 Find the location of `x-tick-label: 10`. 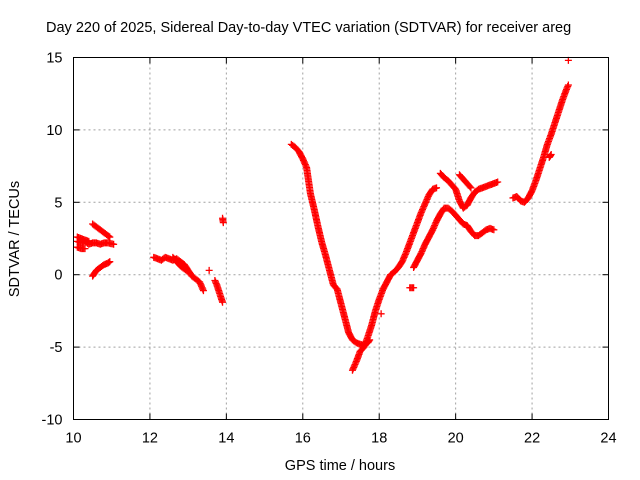

x-tick-label: 10 is located at coordinates (73, 439).